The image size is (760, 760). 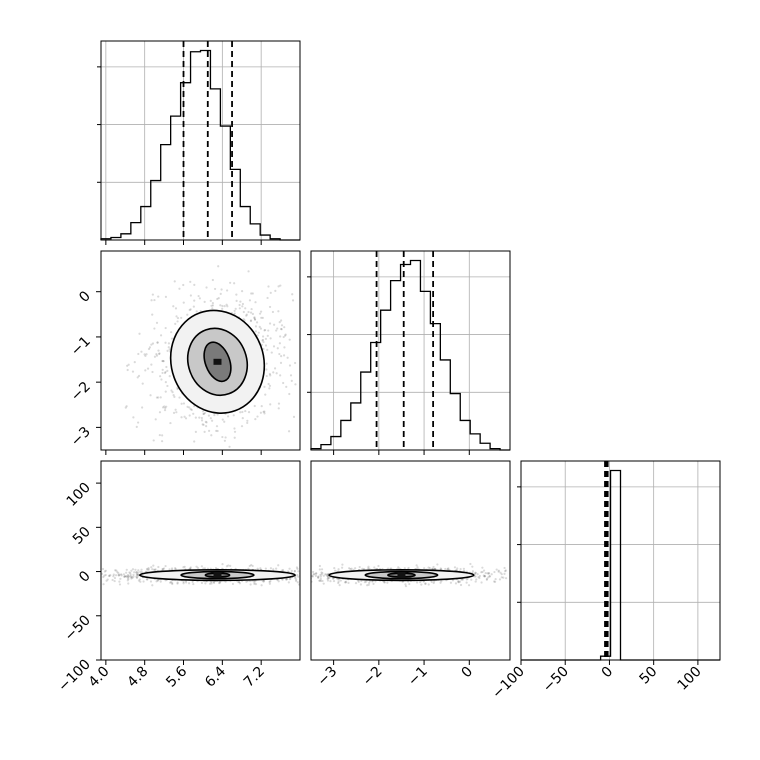 I want to click on frame-joint, so click(x=200, y=560).